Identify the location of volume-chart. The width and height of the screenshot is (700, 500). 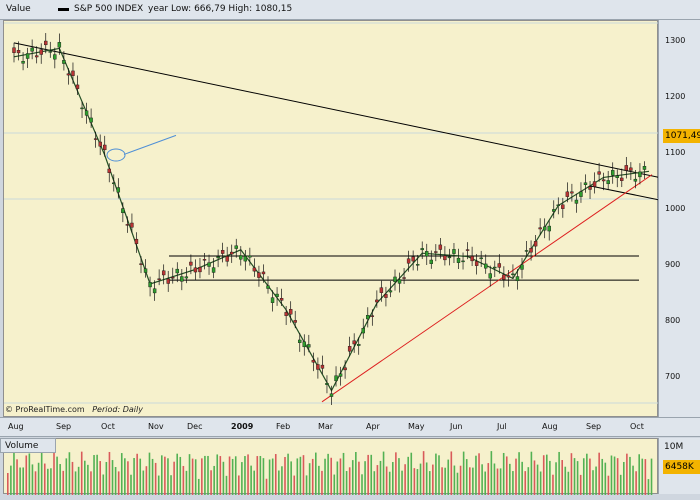
(330, 473).